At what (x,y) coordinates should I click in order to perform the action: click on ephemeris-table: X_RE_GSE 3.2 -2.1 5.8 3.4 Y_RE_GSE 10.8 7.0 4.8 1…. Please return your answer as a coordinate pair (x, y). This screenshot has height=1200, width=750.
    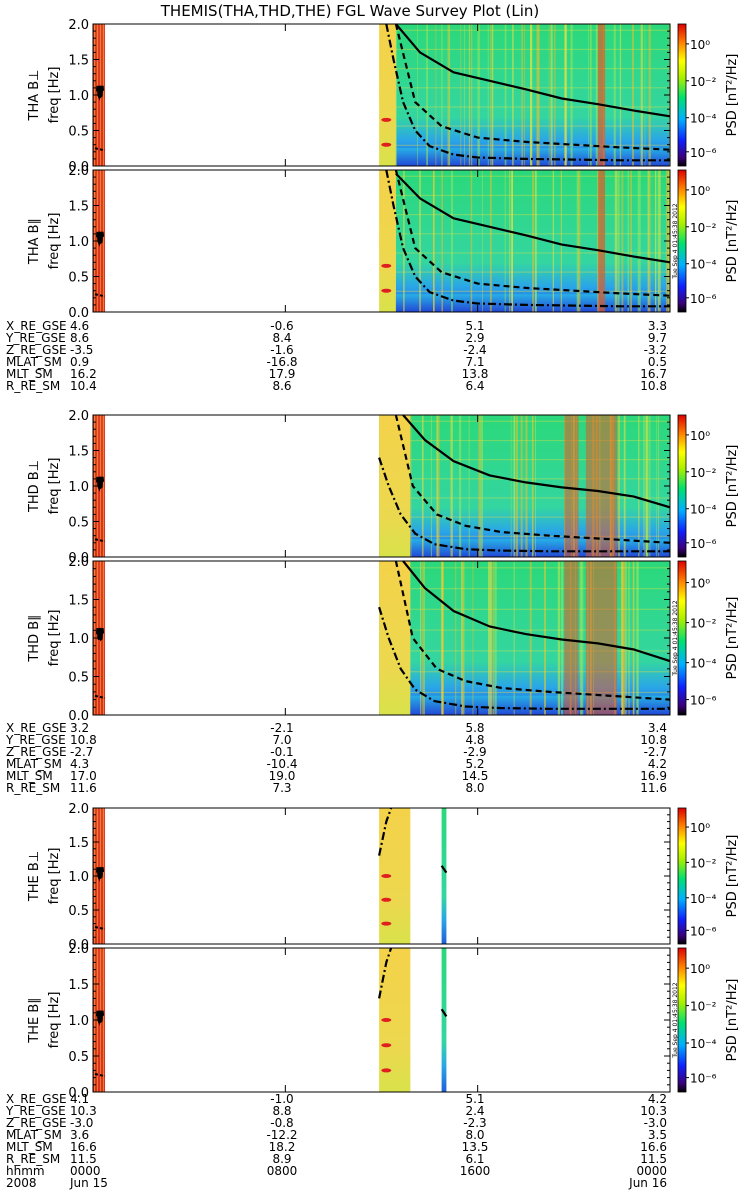
    Looking at the image, I should click on (336, 758).